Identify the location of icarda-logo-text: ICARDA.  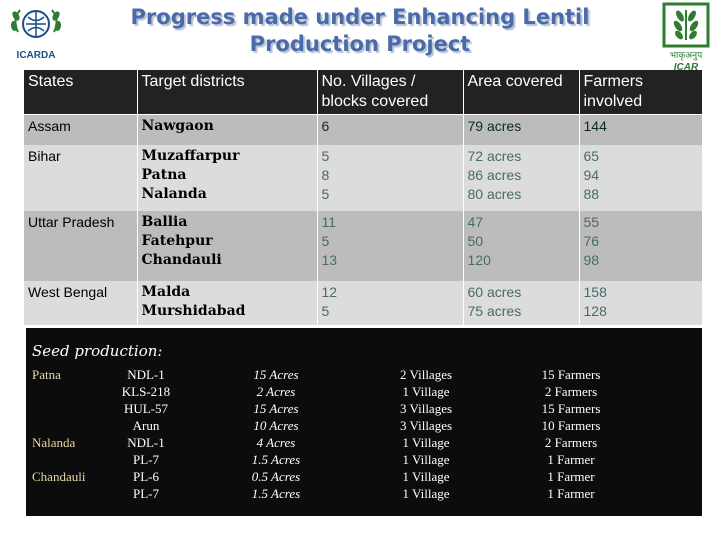
(36, 55).